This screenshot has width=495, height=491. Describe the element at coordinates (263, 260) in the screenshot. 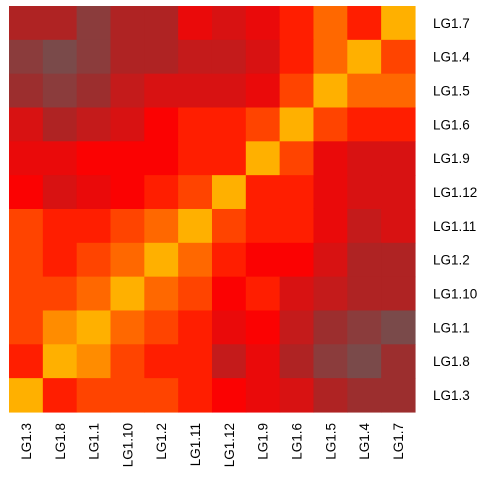

I see `heatmap-cell-LG1.2-LG1.9` at that location.